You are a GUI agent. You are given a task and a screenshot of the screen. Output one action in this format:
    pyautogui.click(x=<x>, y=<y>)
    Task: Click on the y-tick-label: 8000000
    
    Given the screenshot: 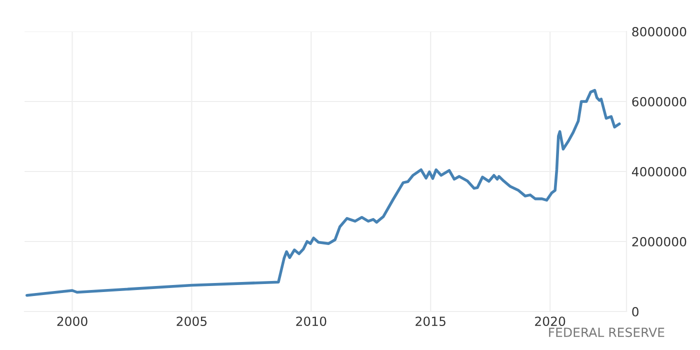 What is the action you would take?
    pyautogui.click(x=659, y=31)
    